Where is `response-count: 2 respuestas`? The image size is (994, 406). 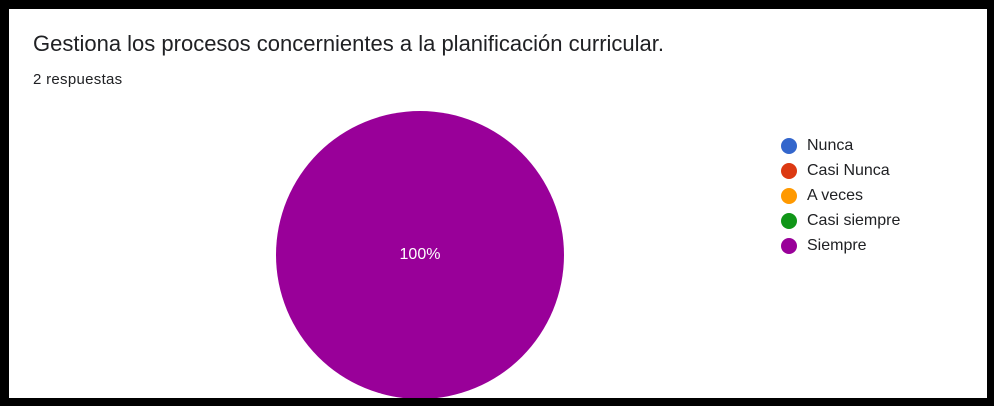 response-count: 2 respuestas is located at coordinates (78, 79).